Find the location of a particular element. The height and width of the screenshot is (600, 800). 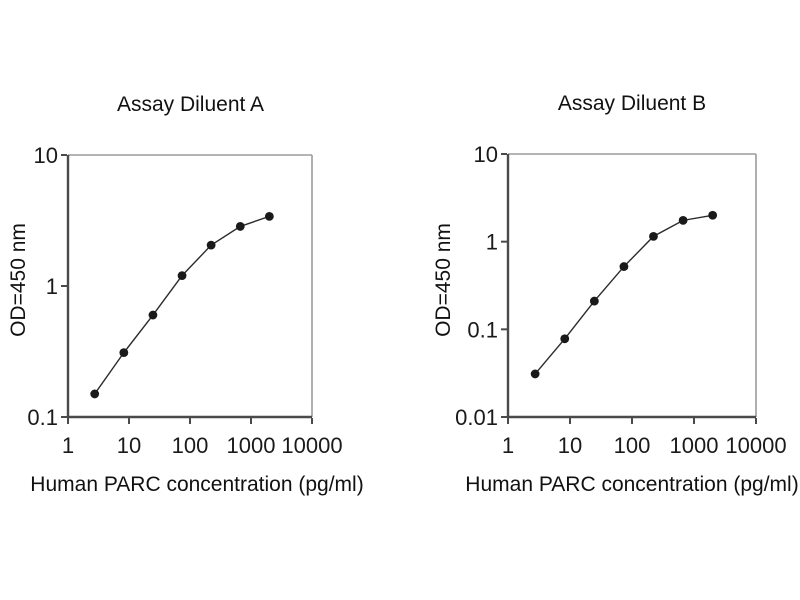

chart-b-x-axis-label: Human PARC concentration (pg/ml) is located at coordinates (632, 484).